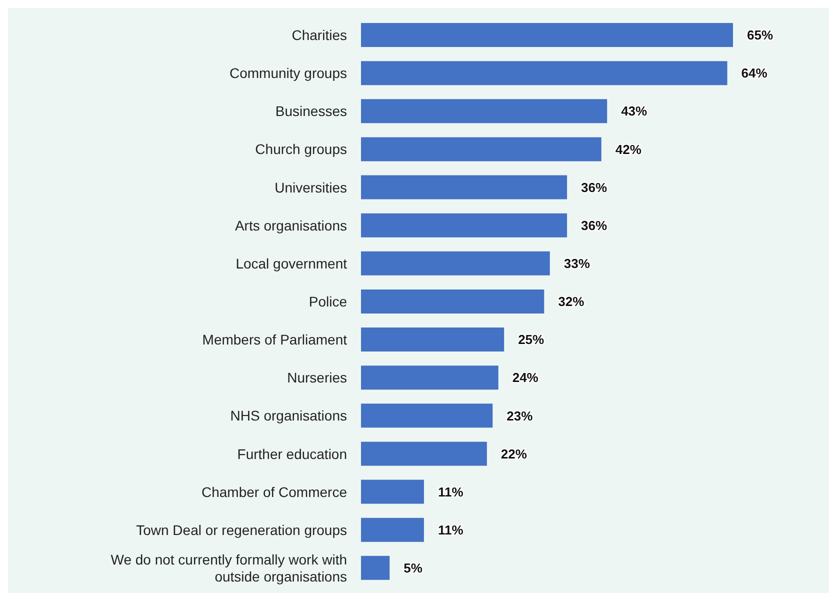  What do you see at coordinates (292, 263) in the screenshot?
I see `y-tick-label: Local government` at bounding box center [292, 263].